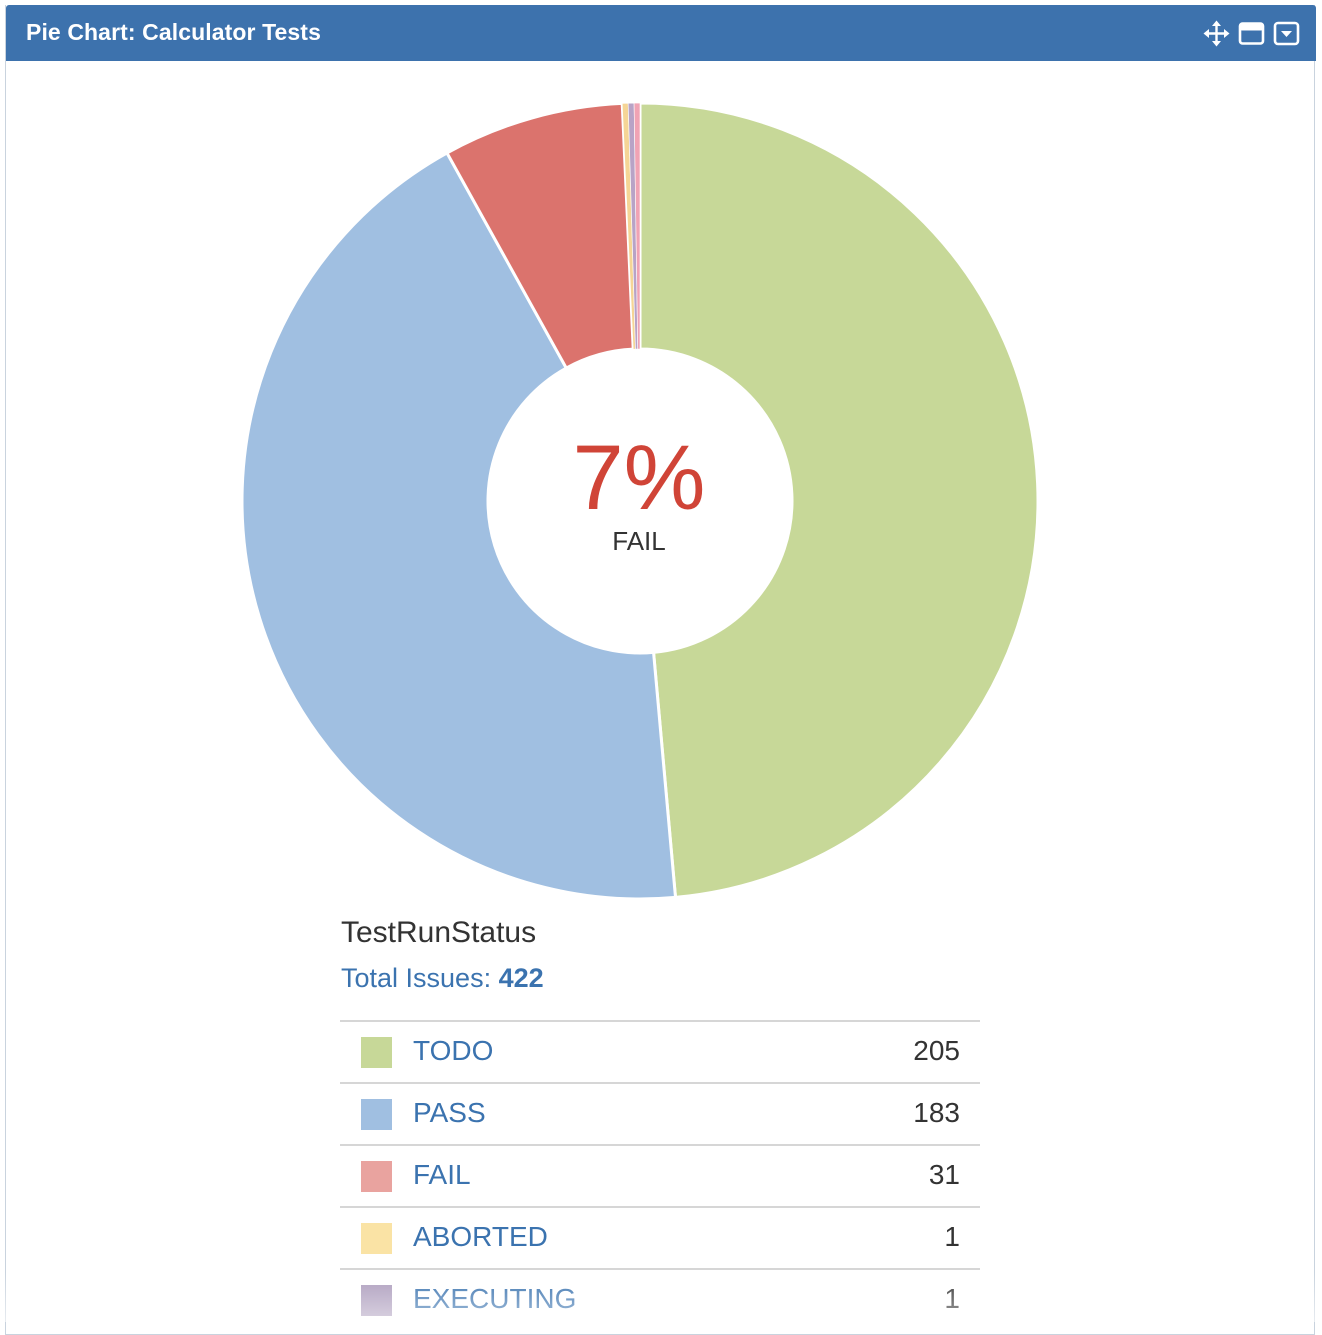 The height and width of the screenshot is (1335, 1322). I want to click on total-issues-label: Total Issues:, so click(416, 978).